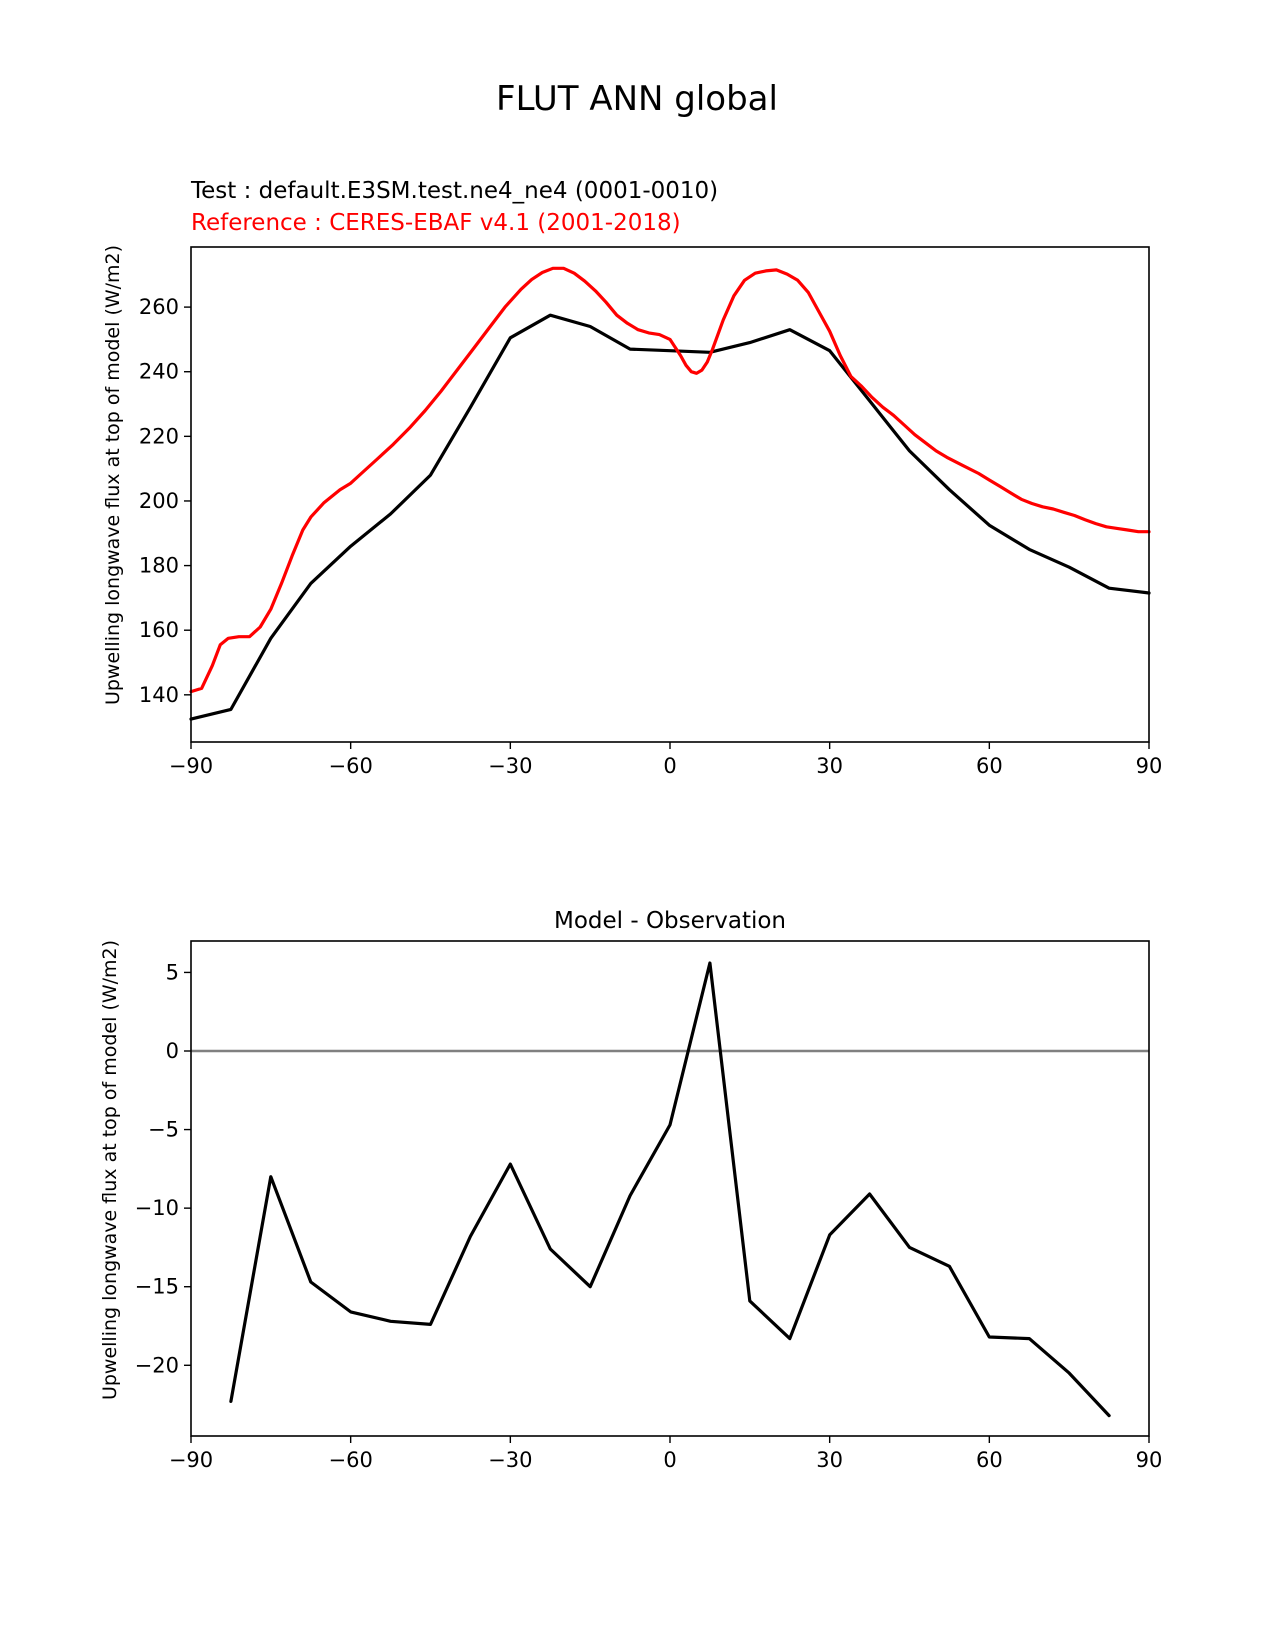 This screenshot has height=1650, width=1275. I want to click on bottom-x-tick-label: −90, so click(191, 1460).